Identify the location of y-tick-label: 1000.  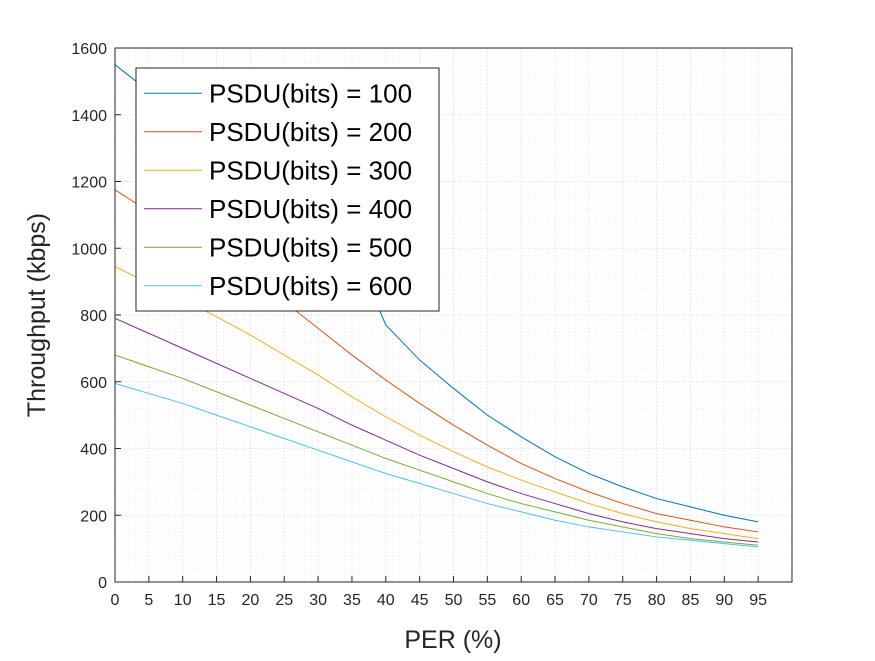
(89, 249).